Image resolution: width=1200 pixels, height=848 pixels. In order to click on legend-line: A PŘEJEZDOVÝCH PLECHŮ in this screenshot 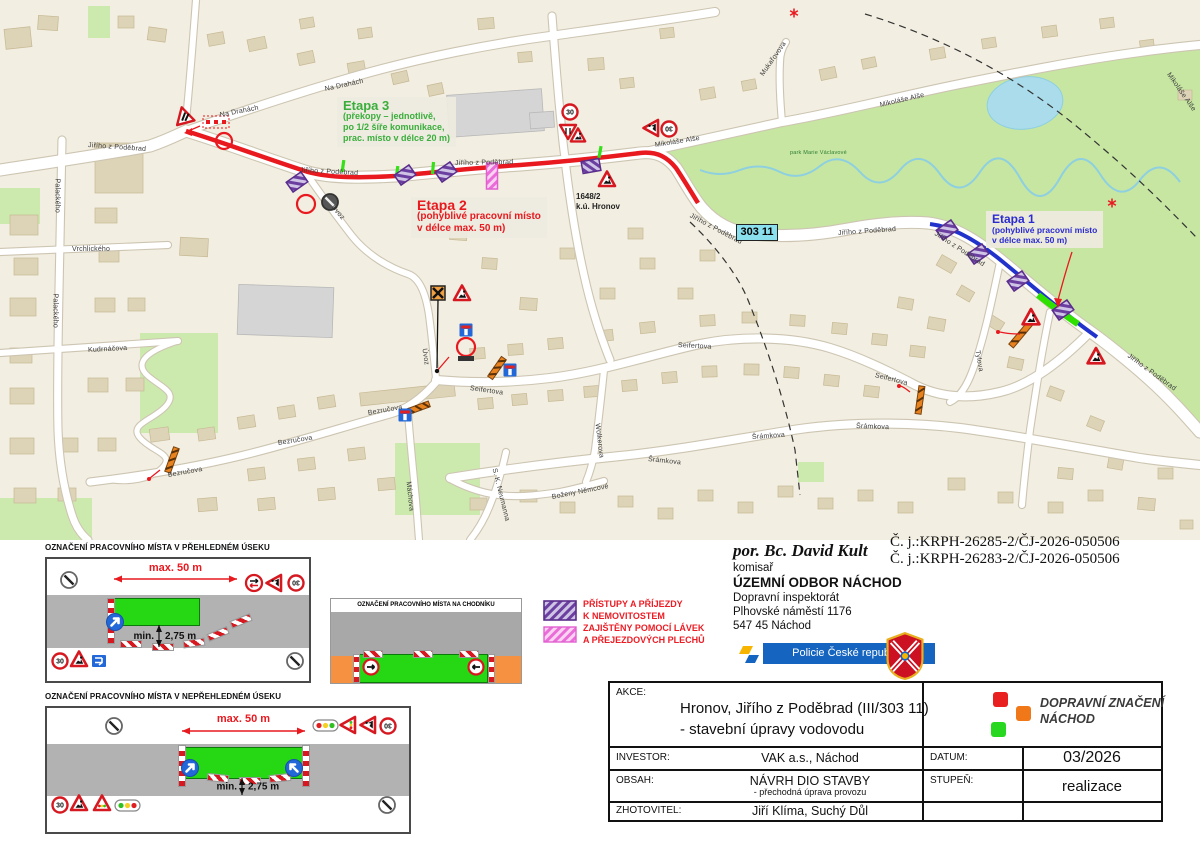, I will do `click(644, 640)`.